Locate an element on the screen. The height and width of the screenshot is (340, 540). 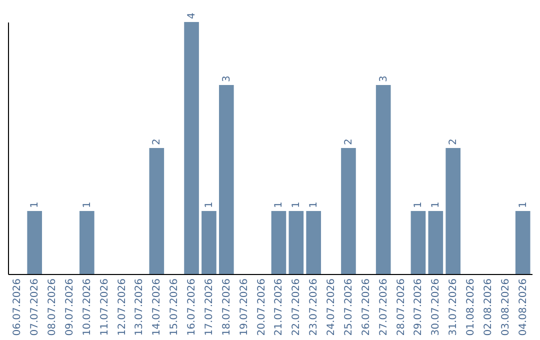
x-tick-label: 18.07.2026 is located at coordinates (226, 307).